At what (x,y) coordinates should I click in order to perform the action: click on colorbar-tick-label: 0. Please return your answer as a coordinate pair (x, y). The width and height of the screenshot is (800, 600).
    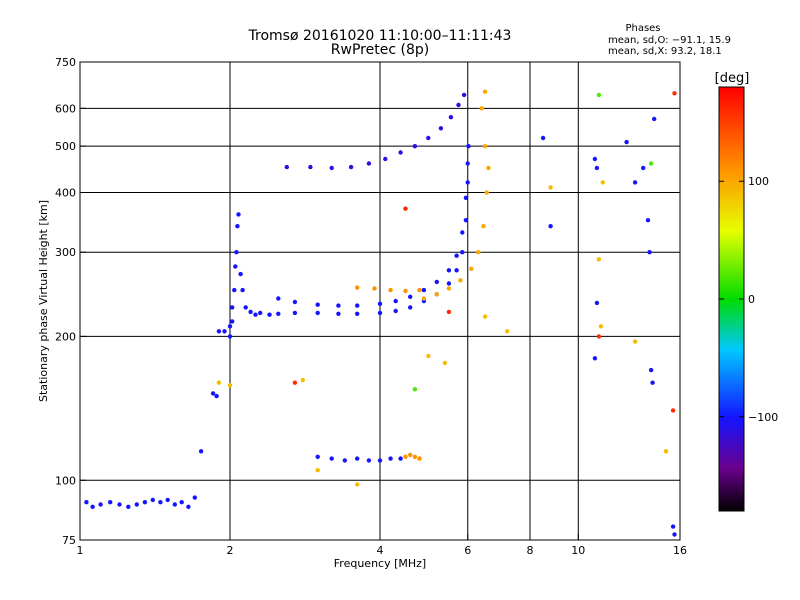
    Looking at the image, I should click on (751, 299).